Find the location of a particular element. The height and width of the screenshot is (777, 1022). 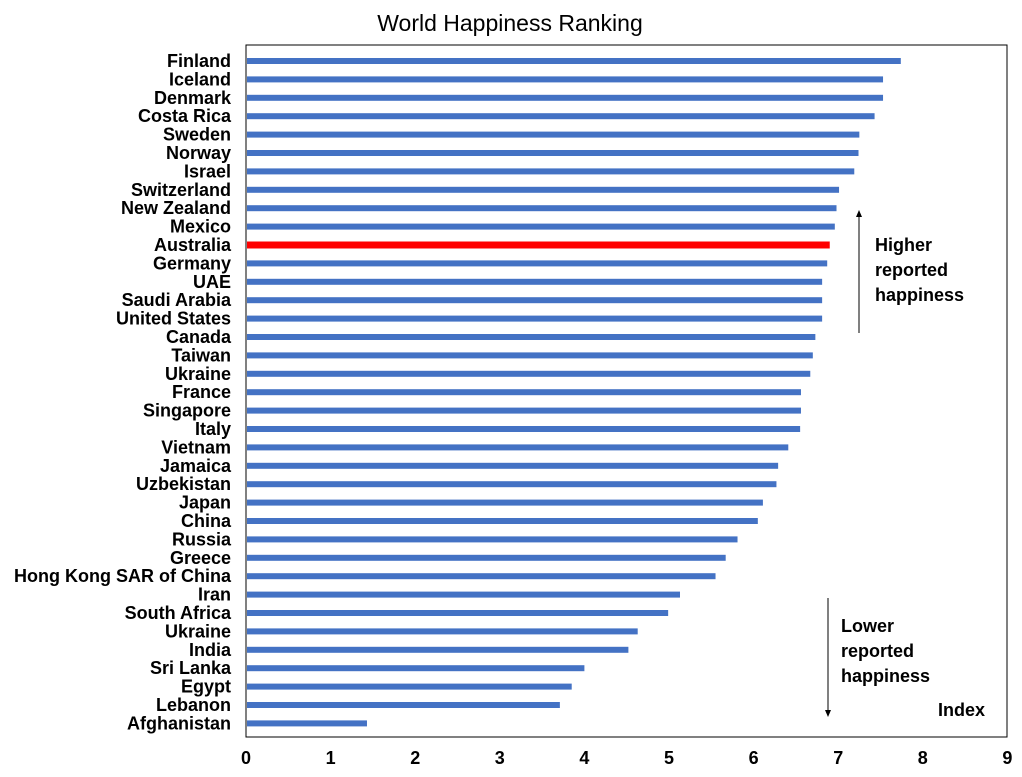

annotation-lower-line: Lower is located at coordinates (867, 626).